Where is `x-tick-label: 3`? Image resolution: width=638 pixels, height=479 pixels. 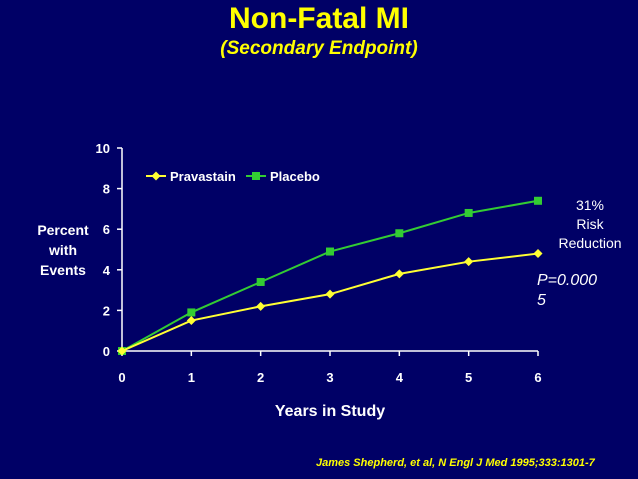
x-tick-label: 3 is located at coordinates (329, 377).